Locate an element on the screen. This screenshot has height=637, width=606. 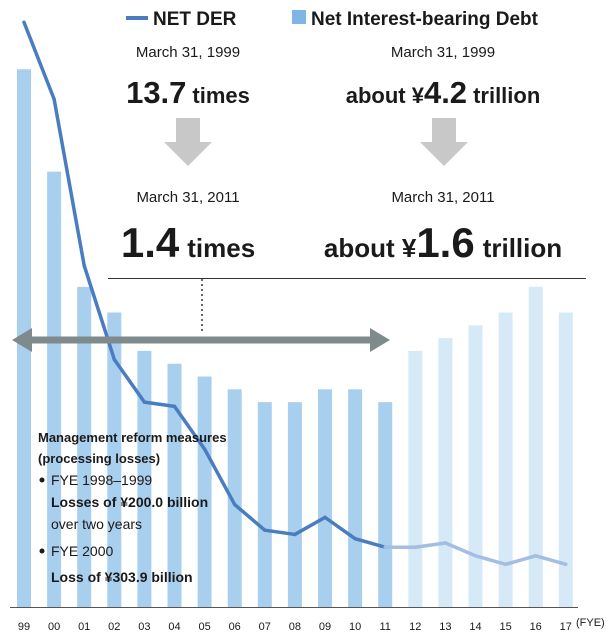
legend-label: Net Interest-bearing Debt is located at coordinates (425, 19).